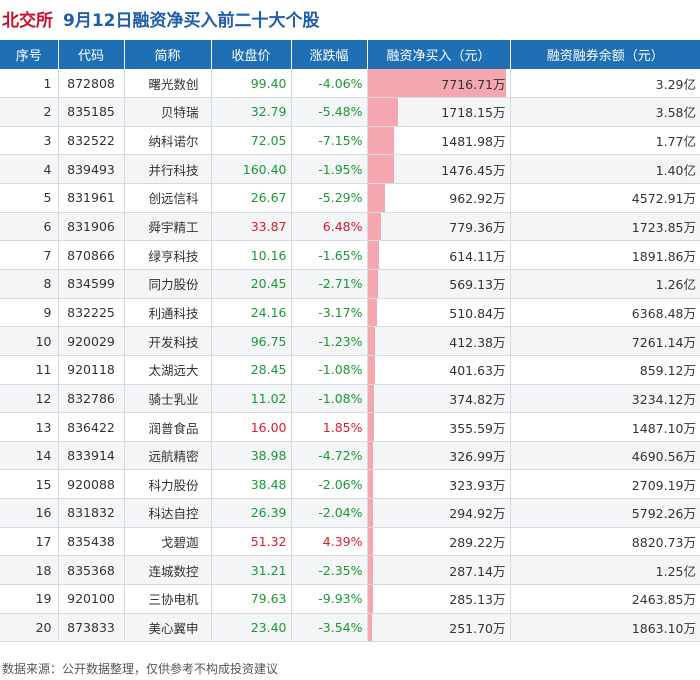  I want to click on balance-cell: 1723.85万, so click(605, 227).